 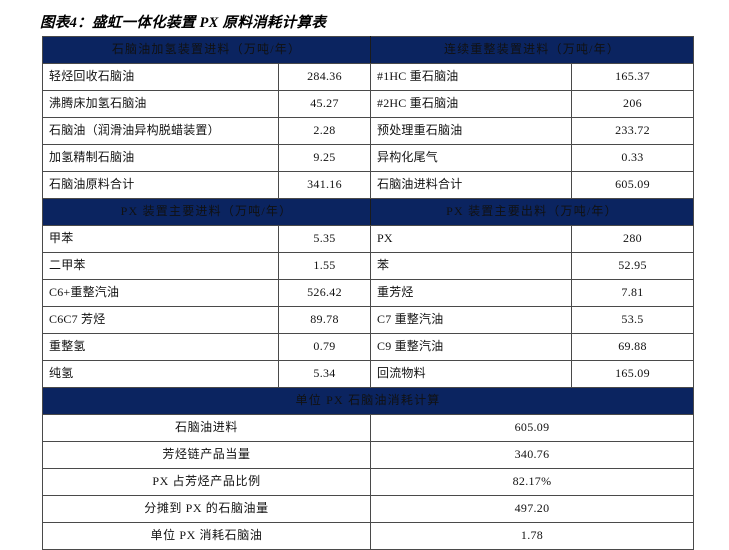 I want to click on table-row: 二甲苯 1.55 苯 52.95, so click(x=368, y=266).